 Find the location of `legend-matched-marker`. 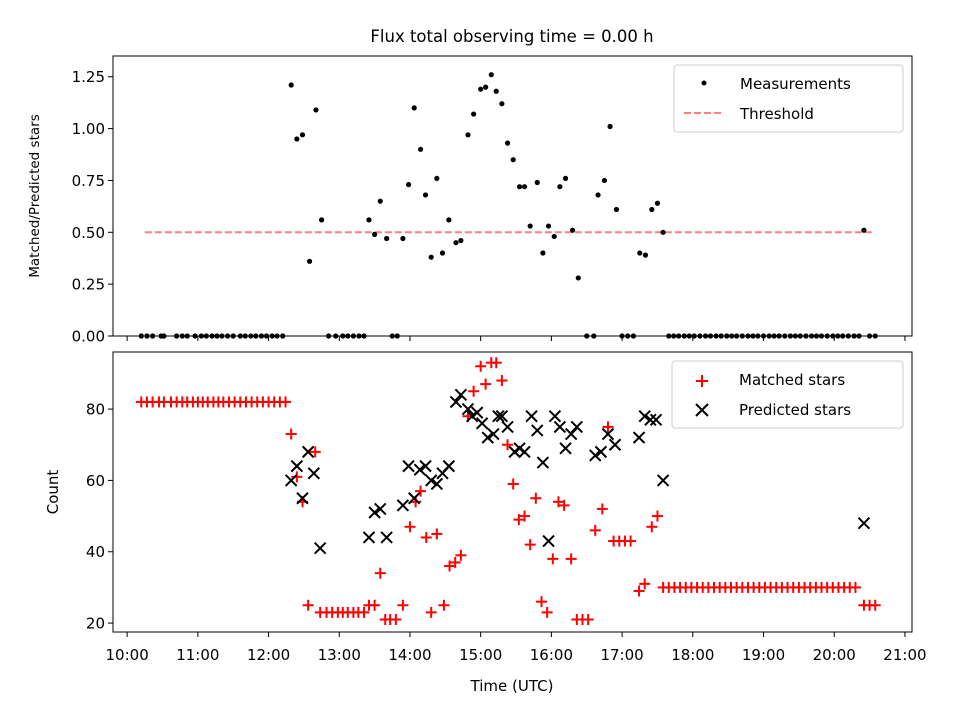

legend-matched-marker is located at coordinates (702, 381).